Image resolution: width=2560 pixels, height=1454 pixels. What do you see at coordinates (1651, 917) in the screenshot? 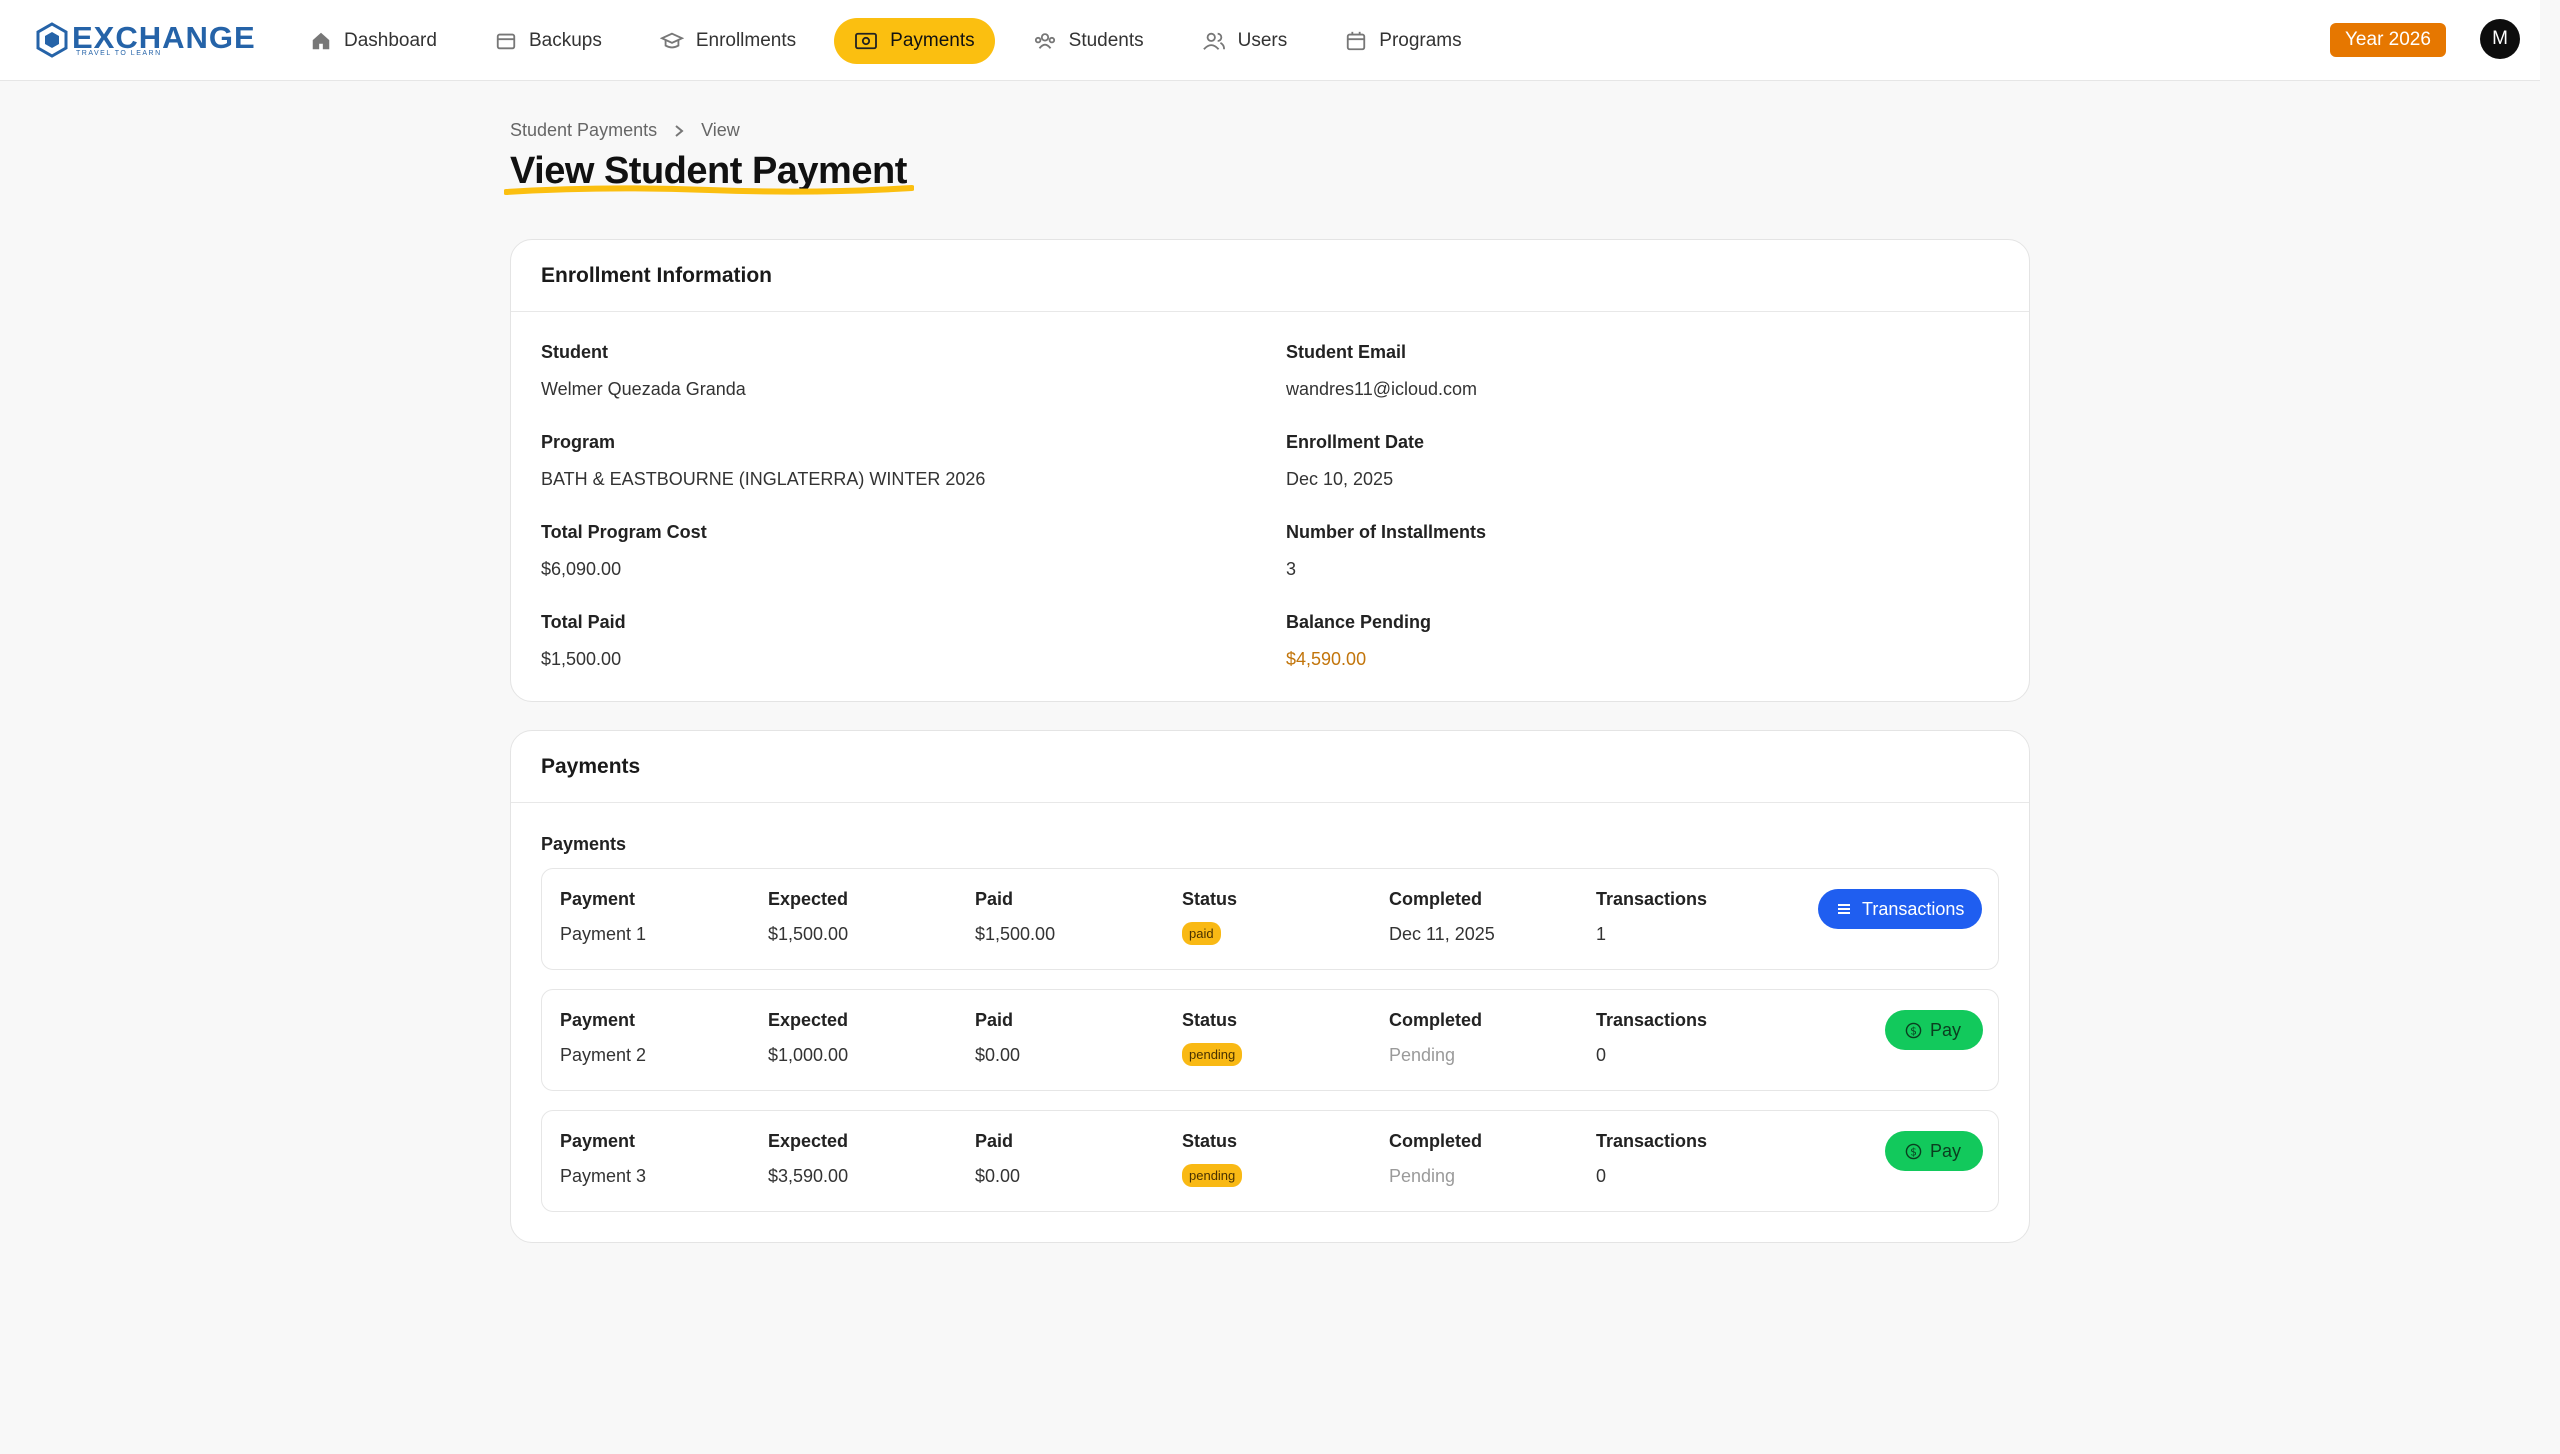
I see `transactions-col: Transactions 1` at bounding box center [1651, 917].